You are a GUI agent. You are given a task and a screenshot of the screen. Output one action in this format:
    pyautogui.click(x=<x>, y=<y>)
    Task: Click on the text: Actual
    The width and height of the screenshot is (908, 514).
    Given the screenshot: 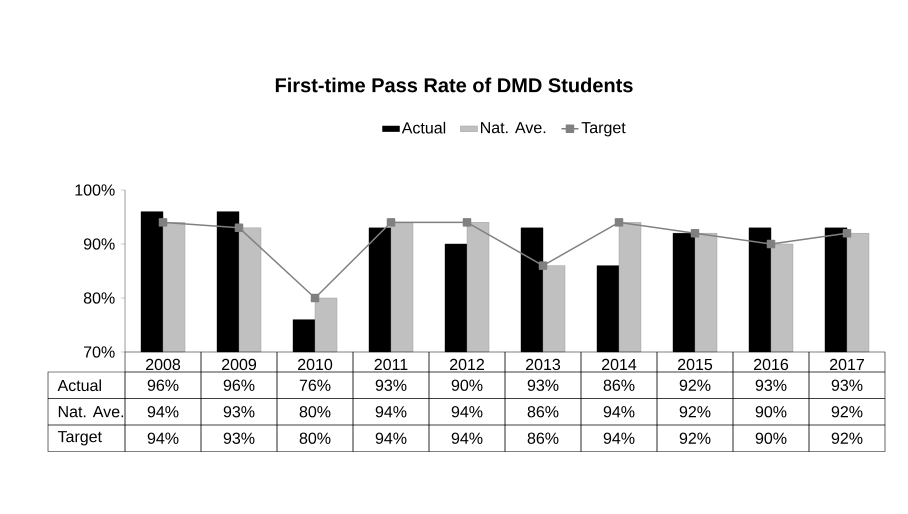 What is the action you would take?
    pyautogui.click(x=79, y=385)
    